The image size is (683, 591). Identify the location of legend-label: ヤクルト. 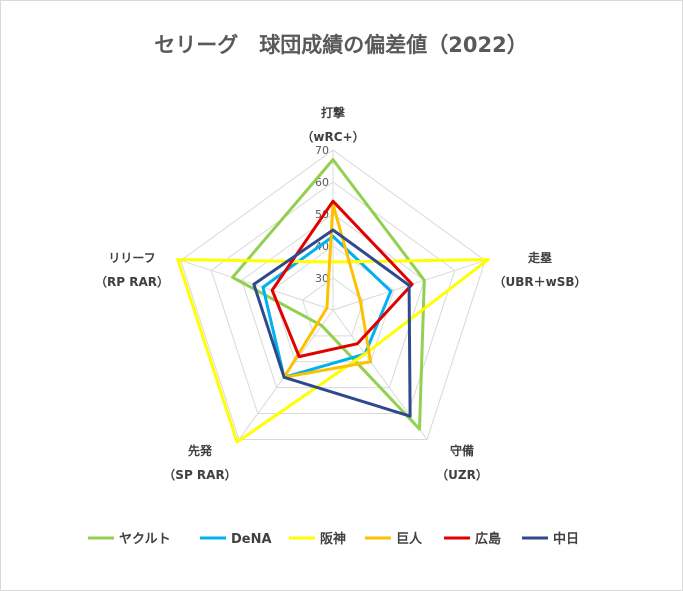
(145, 539).